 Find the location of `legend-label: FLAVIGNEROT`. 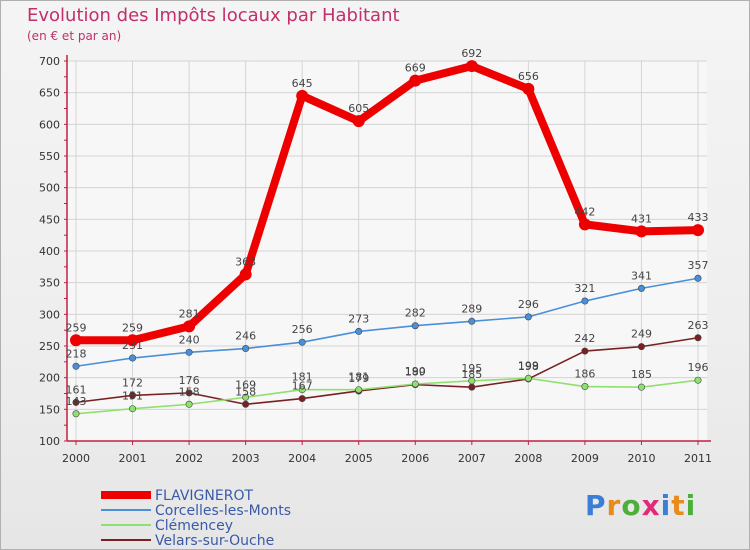

legend-label: FLAVIGNEROT is located at coordinates (204, 496).